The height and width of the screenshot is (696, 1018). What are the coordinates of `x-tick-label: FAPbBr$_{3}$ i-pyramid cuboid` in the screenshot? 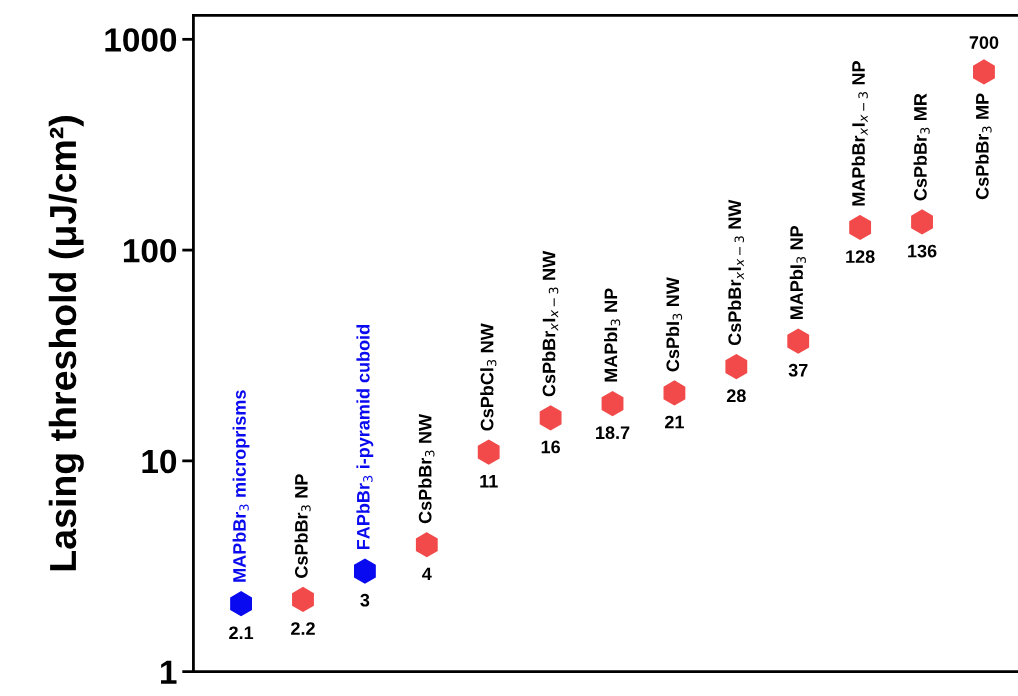 It's located at (365, 437).